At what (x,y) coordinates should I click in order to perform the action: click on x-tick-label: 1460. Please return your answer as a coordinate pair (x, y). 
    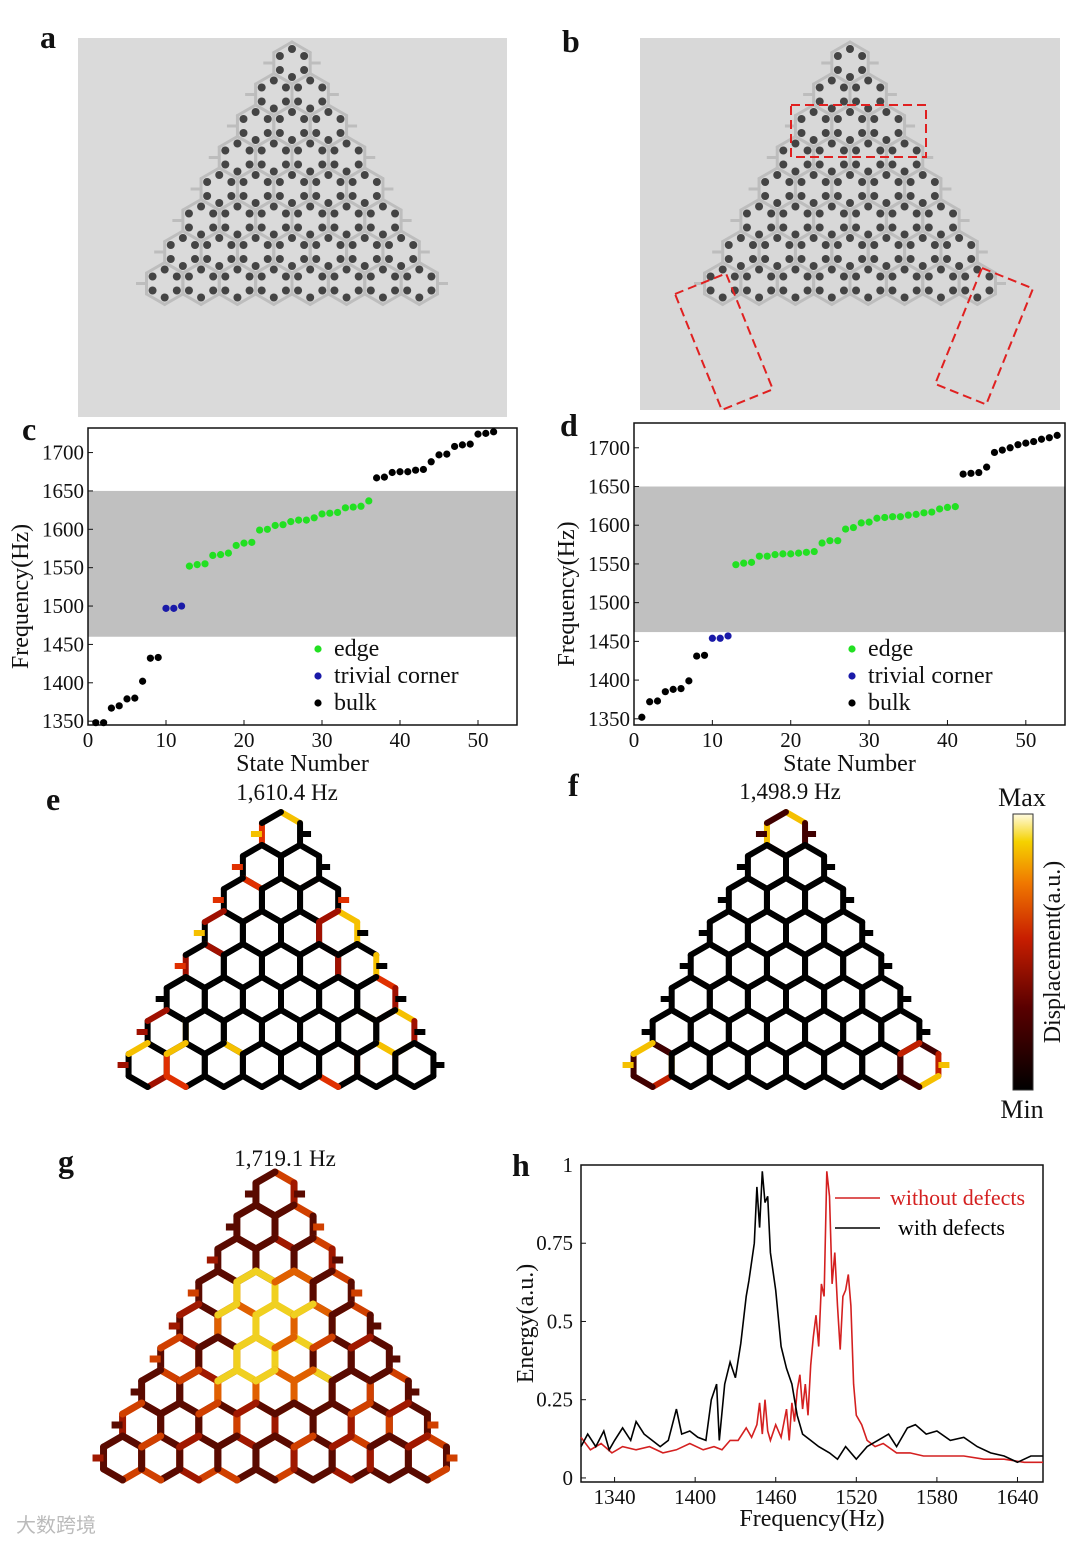
    Looking at the image, I should click on (776, 1497).